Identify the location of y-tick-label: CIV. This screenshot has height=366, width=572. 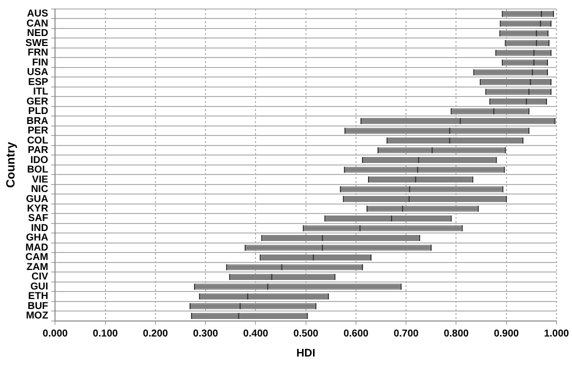
(40, 277).